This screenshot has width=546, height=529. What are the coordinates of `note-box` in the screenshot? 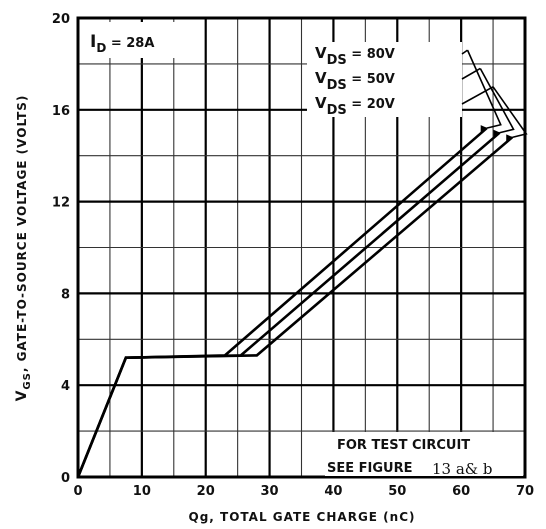 It's located at (424, 454).